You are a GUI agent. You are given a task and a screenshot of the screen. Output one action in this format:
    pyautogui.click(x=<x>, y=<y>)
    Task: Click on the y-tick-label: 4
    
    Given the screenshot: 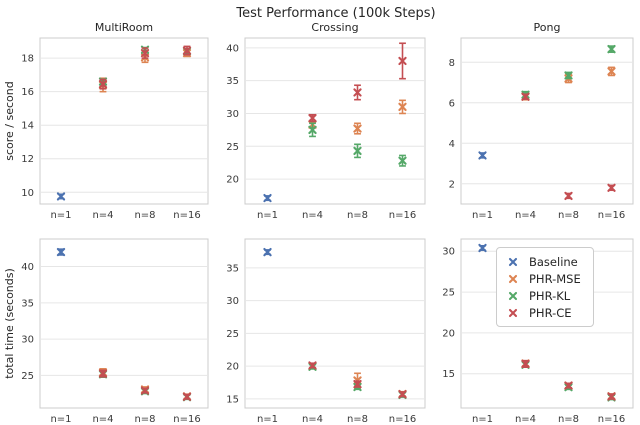 What is the action you would take?
    pyautogui.click(x=452, y=144)
    